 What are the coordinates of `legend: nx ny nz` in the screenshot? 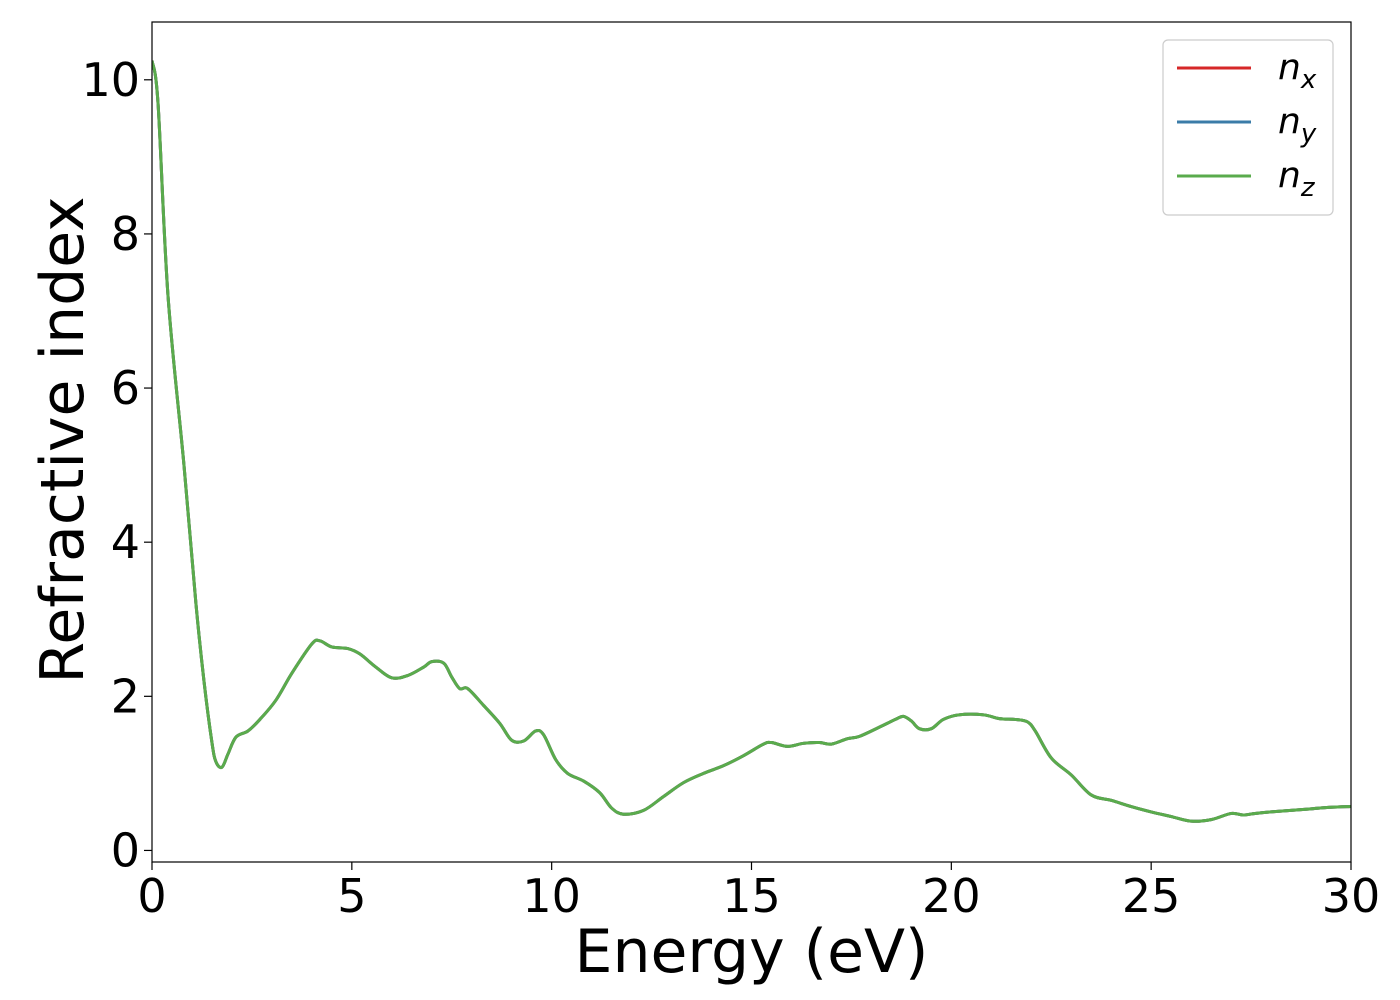 It's located at (1248, 127).